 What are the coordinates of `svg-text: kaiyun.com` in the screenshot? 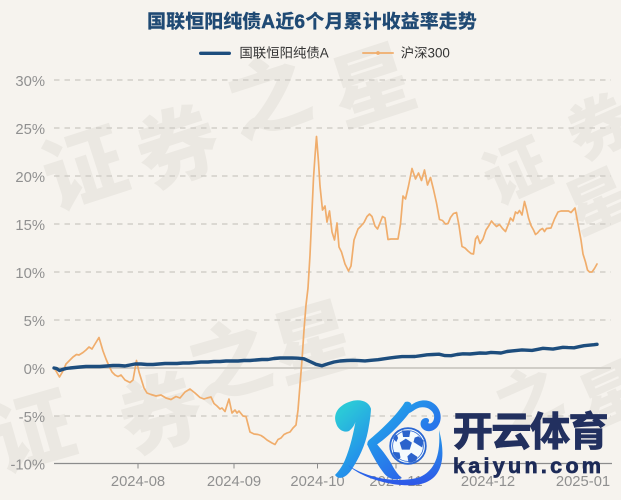 It's located at (528, 466).